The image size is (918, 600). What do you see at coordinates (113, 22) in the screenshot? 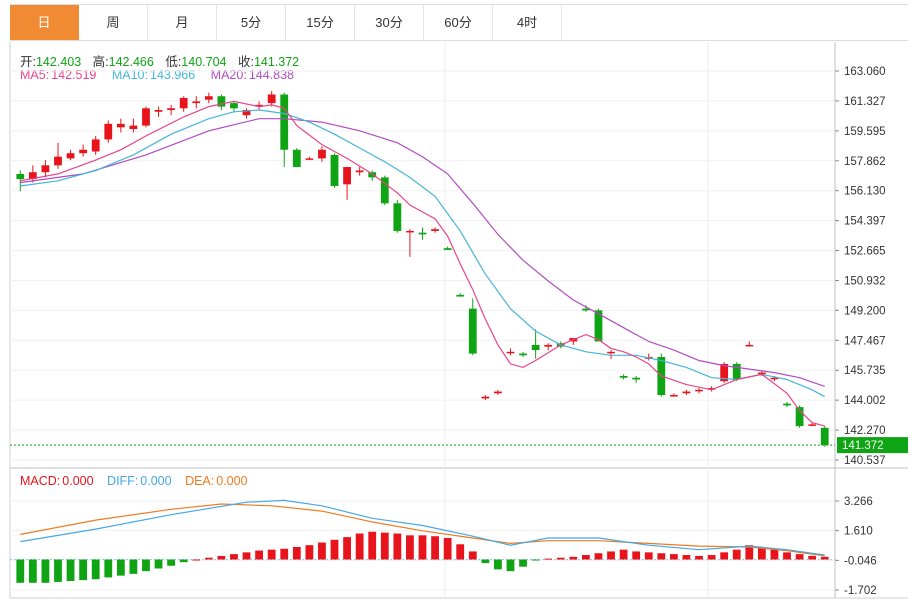
I see `tab-period: 周` at bounding box center [113, 22].